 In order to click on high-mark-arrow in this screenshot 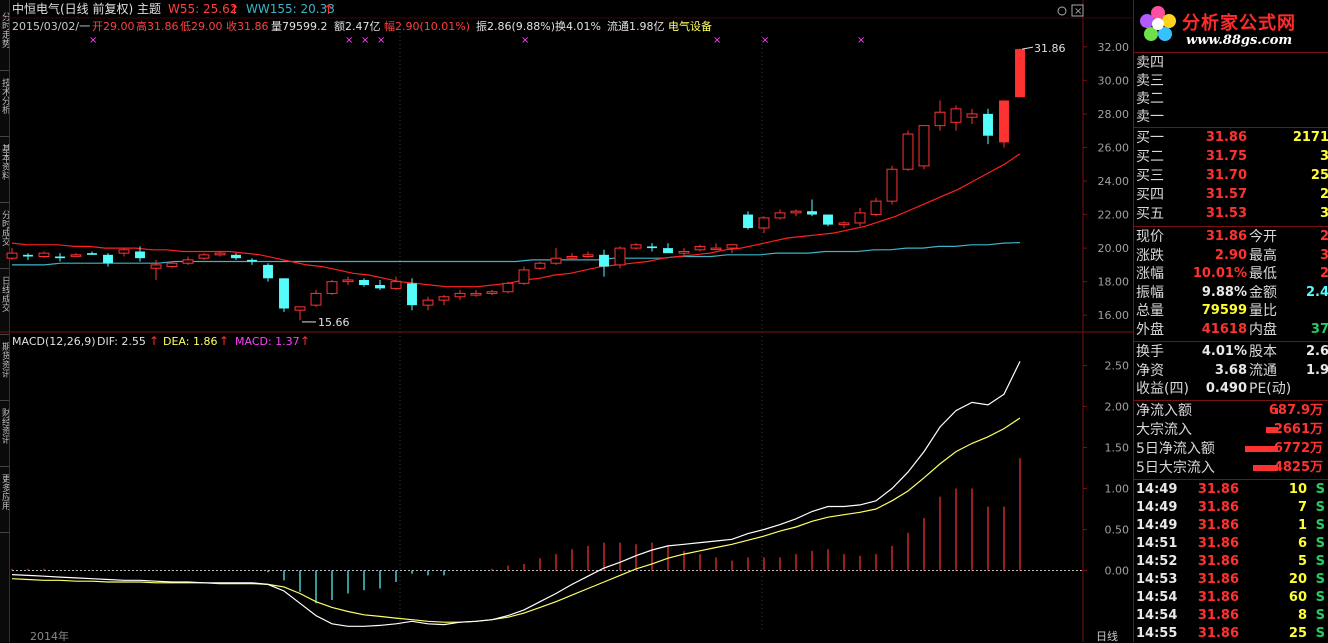, I will do `click(1027, 48)`.